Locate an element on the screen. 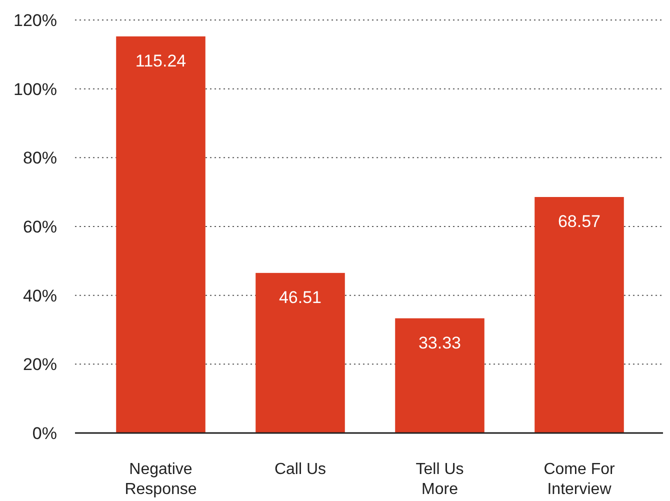  y-tick-label: 120% is located at coordinates (35, 20).